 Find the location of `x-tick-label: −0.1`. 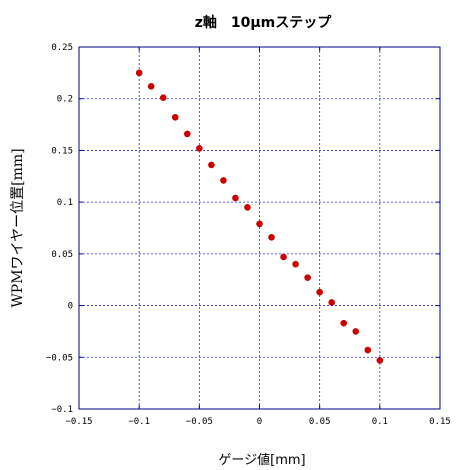

x-tick-label: −0.1 is located at coordinates (139, 422).